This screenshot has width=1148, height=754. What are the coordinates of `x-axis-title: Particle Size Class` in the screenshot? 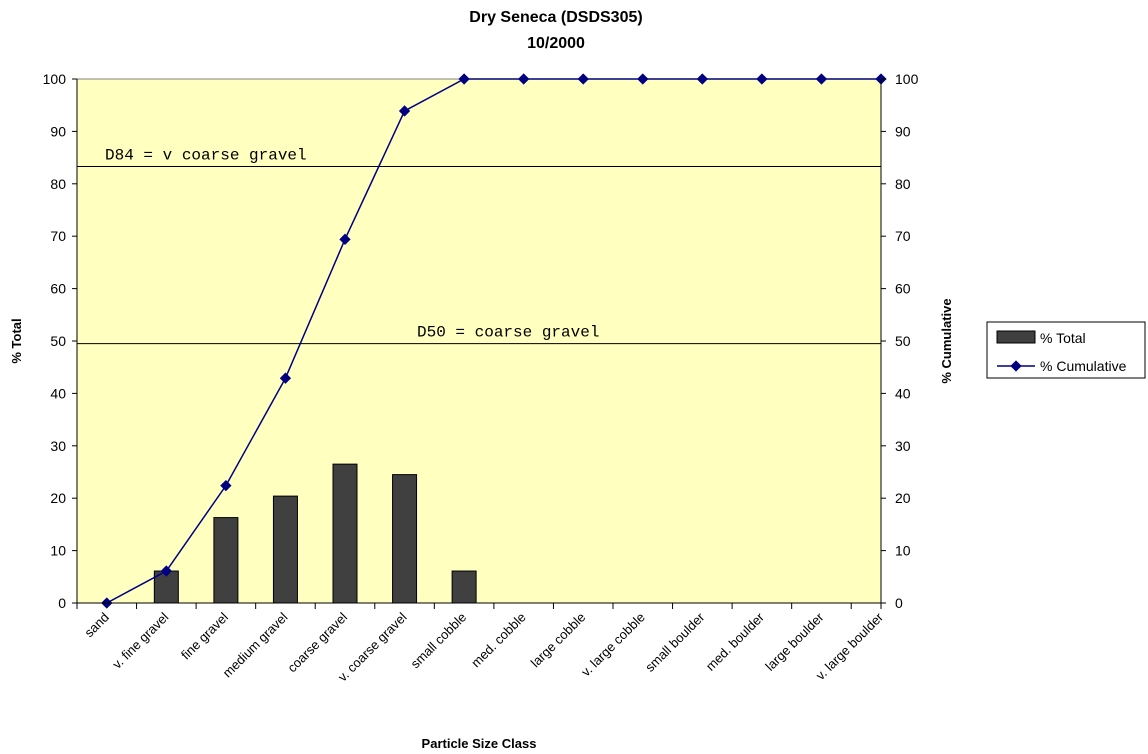 It's located at (479, 743).